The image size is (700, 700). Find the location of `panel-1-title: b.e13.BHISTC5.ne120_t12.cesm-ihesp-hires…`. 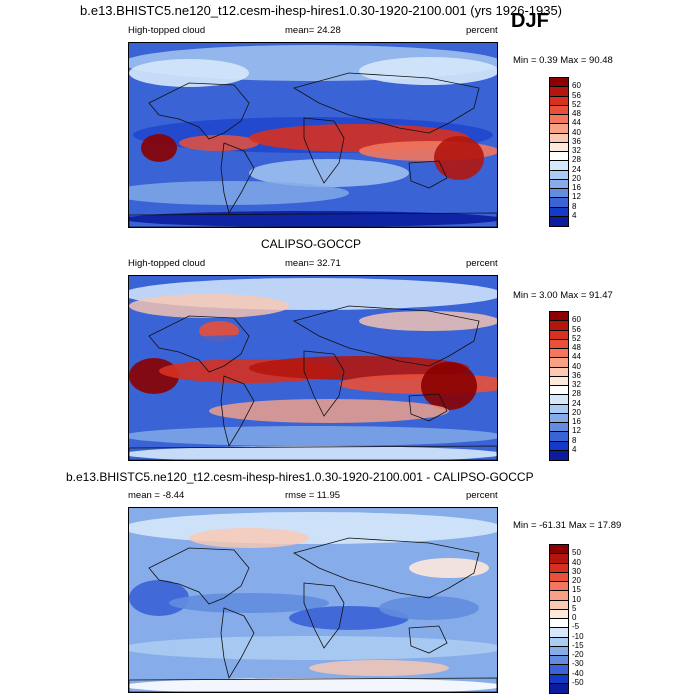

panel-1-title: b.e13.BHISTC5.ne120_t12.cesm-ihesp-hires… is located at coordinates (321, 10).